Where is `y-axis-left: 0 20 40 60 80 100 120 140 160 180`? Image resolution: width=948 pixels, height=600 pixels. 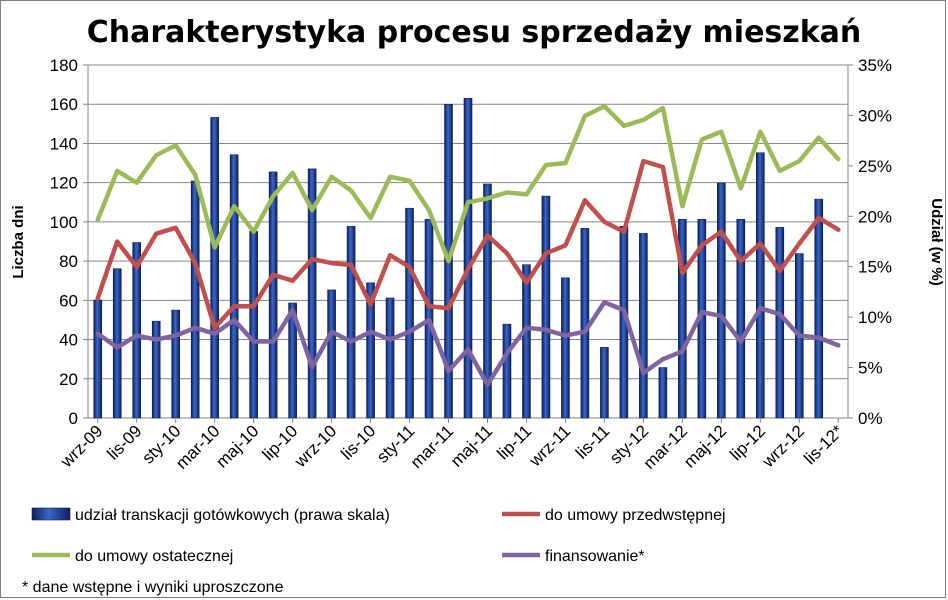 y-axis-left: 0 20 40 60 80 100 120 140 160 180 is located at coordinates (69, 242).